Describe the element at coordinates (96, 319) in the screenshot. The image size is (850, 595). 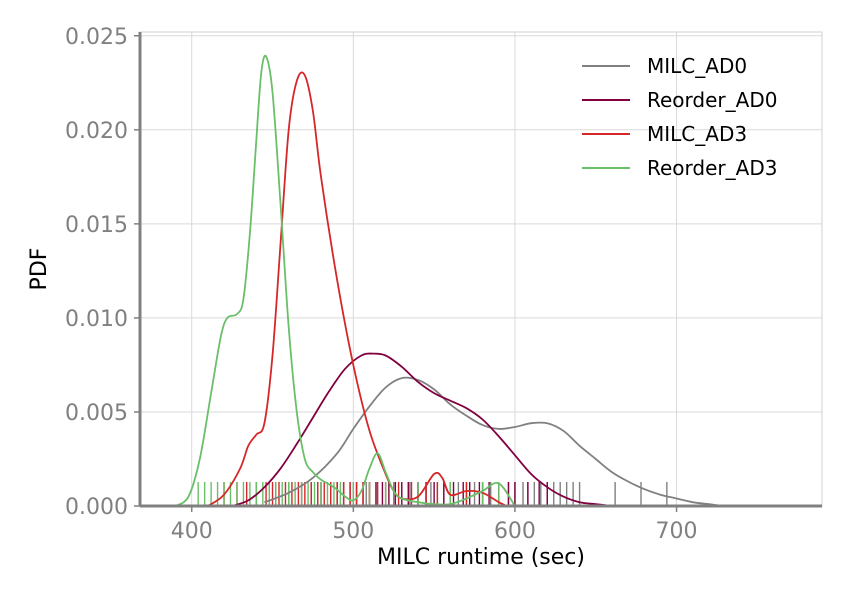
I see `y-tick-label: 0.010` at that location.